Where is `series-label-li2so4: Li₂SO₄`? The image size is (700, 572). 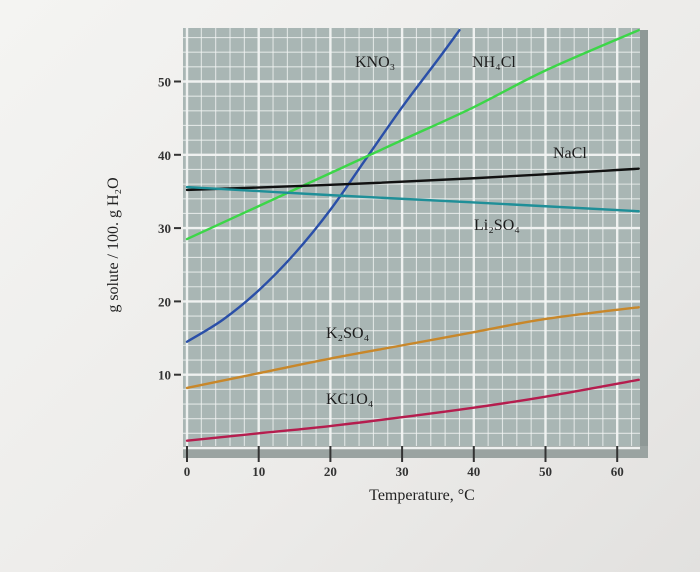
series-label-li2so4: Li₂SO₄ is located at coordinates (497, 225).